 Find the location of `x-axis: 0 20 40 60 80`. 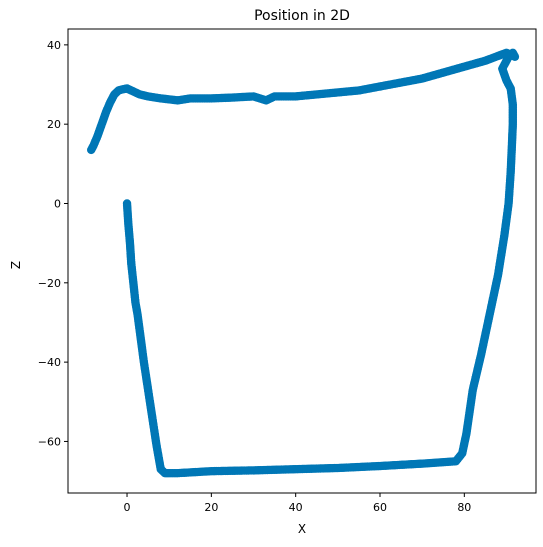

x-axis: 0 20 40 60 80 is located at coordinates (297, 503).